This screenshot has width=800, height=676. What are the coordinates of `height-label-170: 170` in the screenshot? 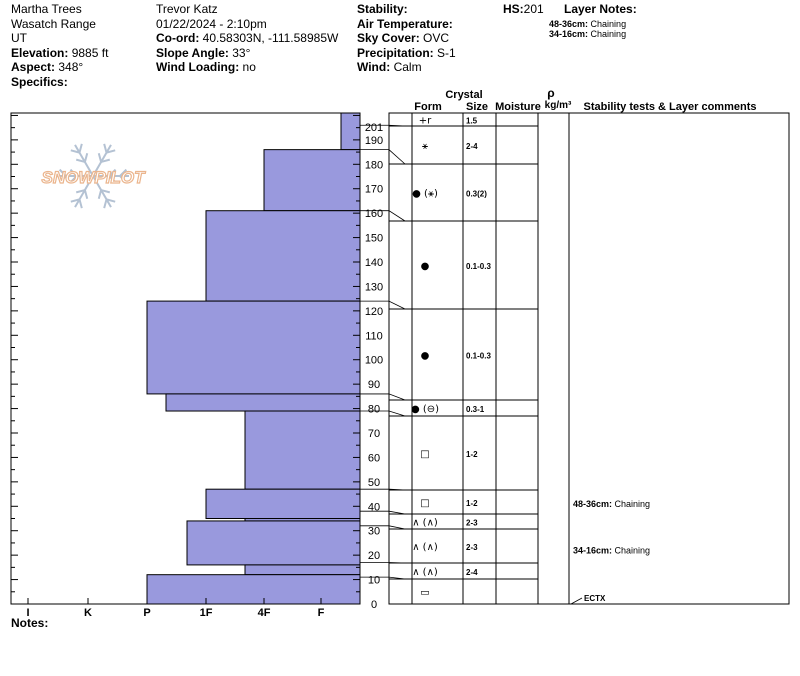 It's located at (374, 190).